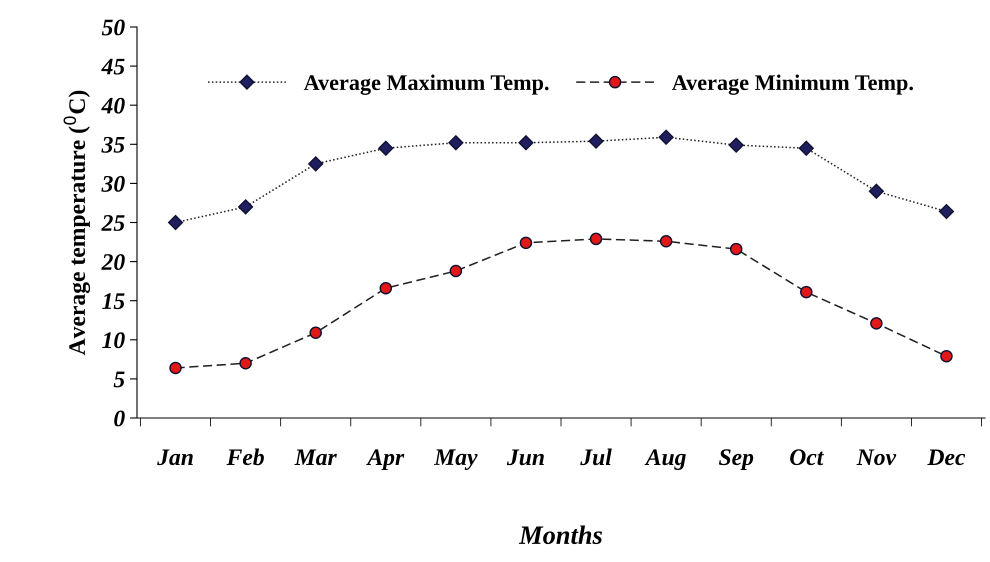 Image resolution: width=990 pixels, height=562 pixels. Describe the element at coordinates (113, 223) in the screenshot. I see `y-tick-label: 25` at that location.